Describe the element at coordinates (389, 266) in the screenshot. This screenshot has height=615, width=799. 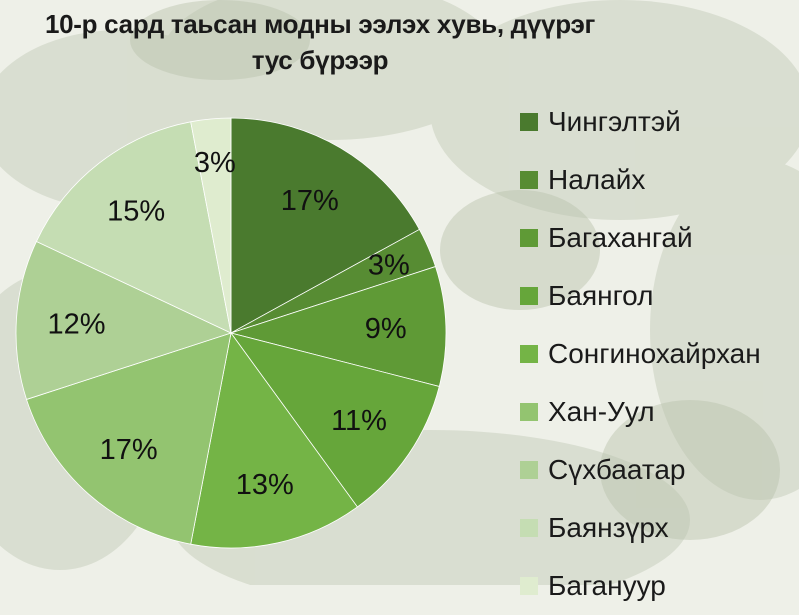
I see `pie-slice-label-2: 3%` at that location.